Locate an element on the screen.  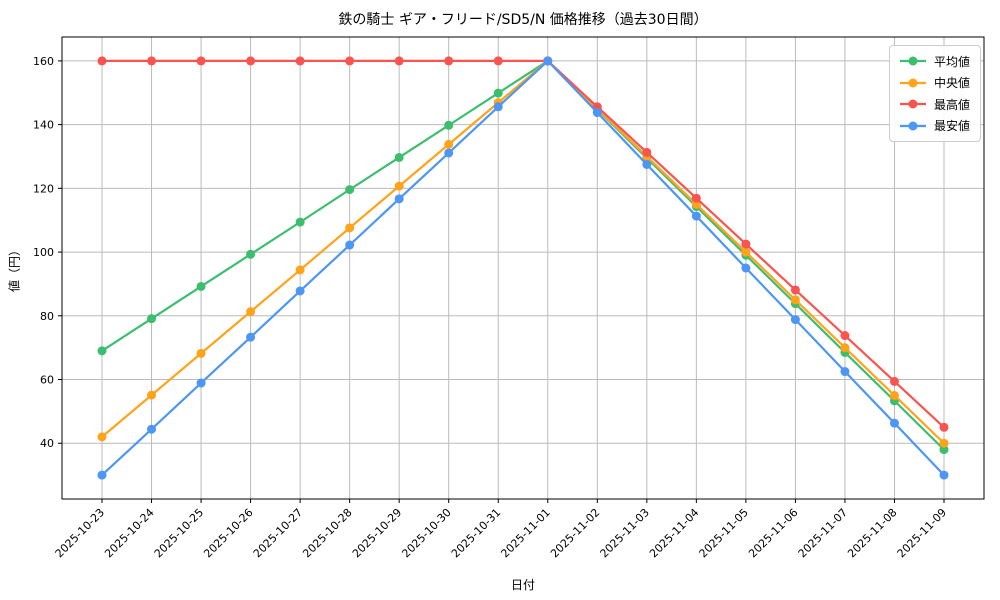
x-tick-label: 2025-10-29 is located at coordinates (377, 533).